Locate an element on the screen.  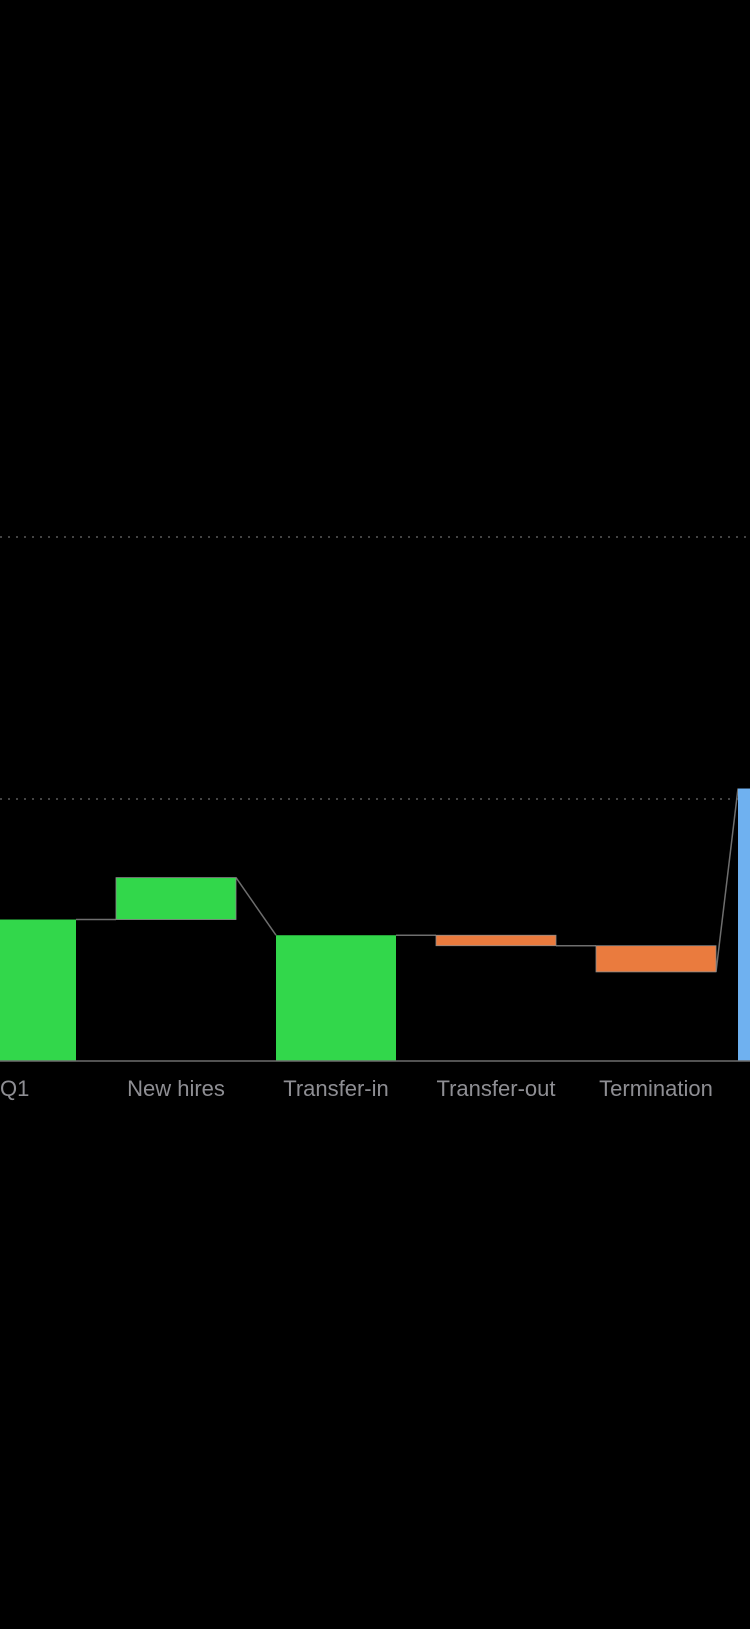
bar-termination is located at coordinates (656, 959).